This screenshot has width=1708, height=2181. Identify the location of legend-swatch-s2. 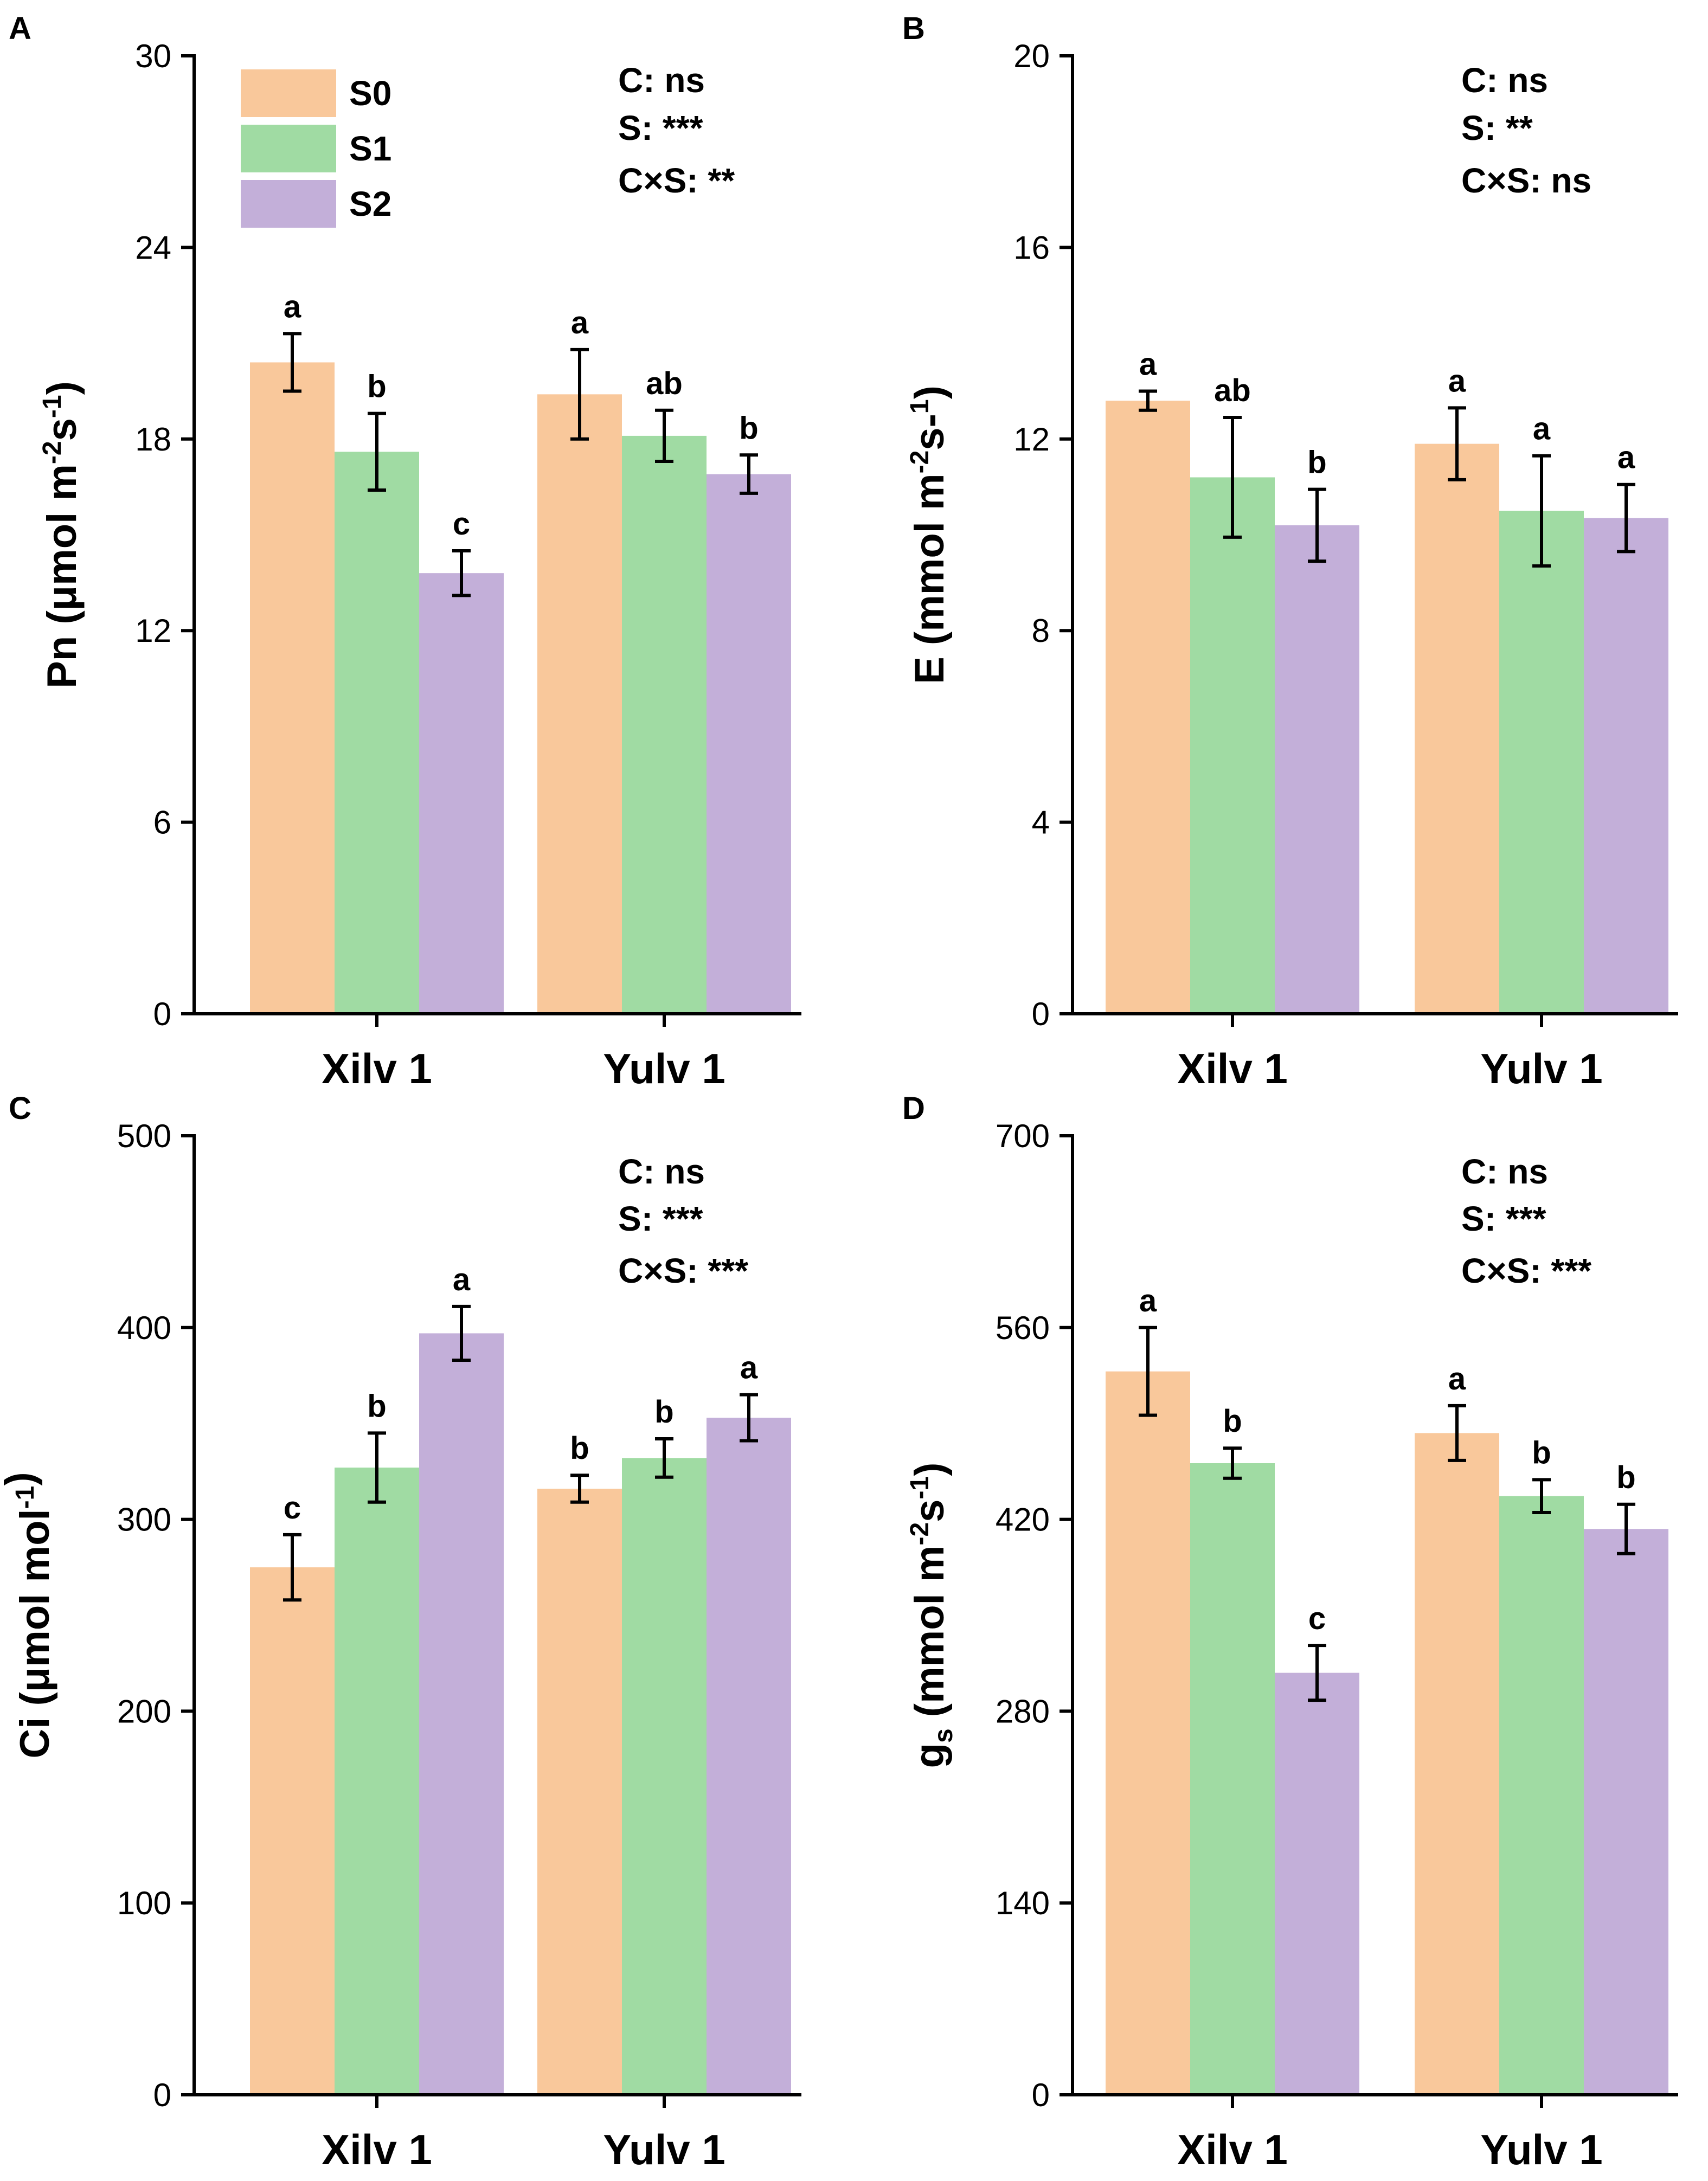
(288, 204).